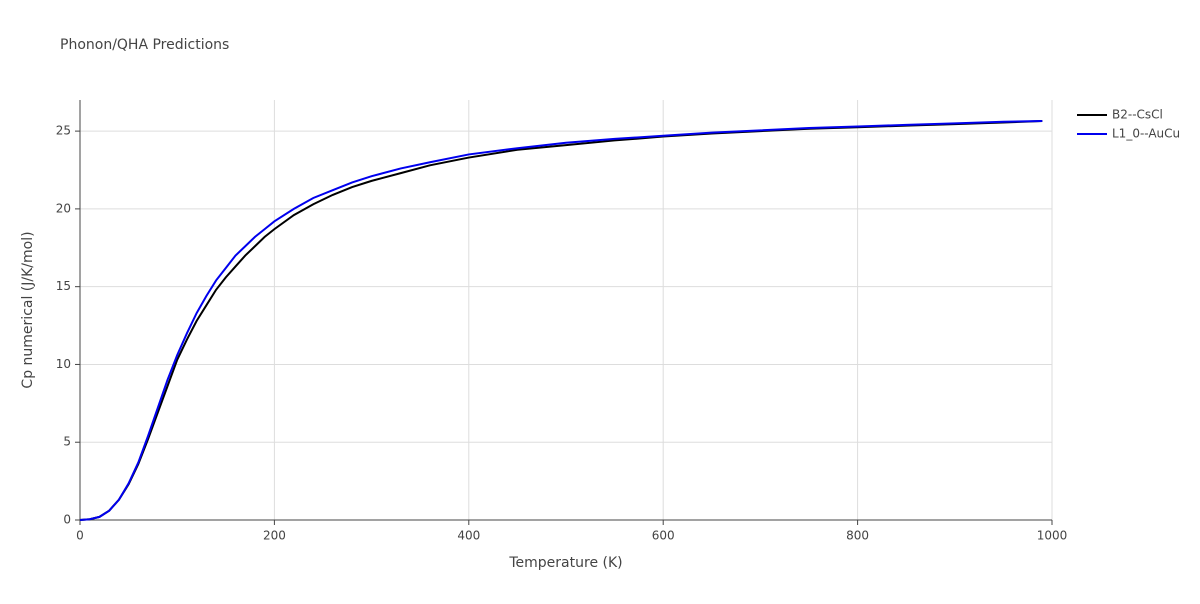  I want to click on y-tick-label: 10, so click(63, 364).